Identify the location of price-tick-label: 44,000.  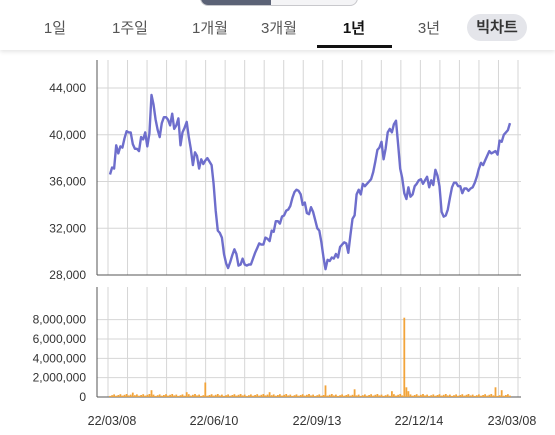
(67, 88).